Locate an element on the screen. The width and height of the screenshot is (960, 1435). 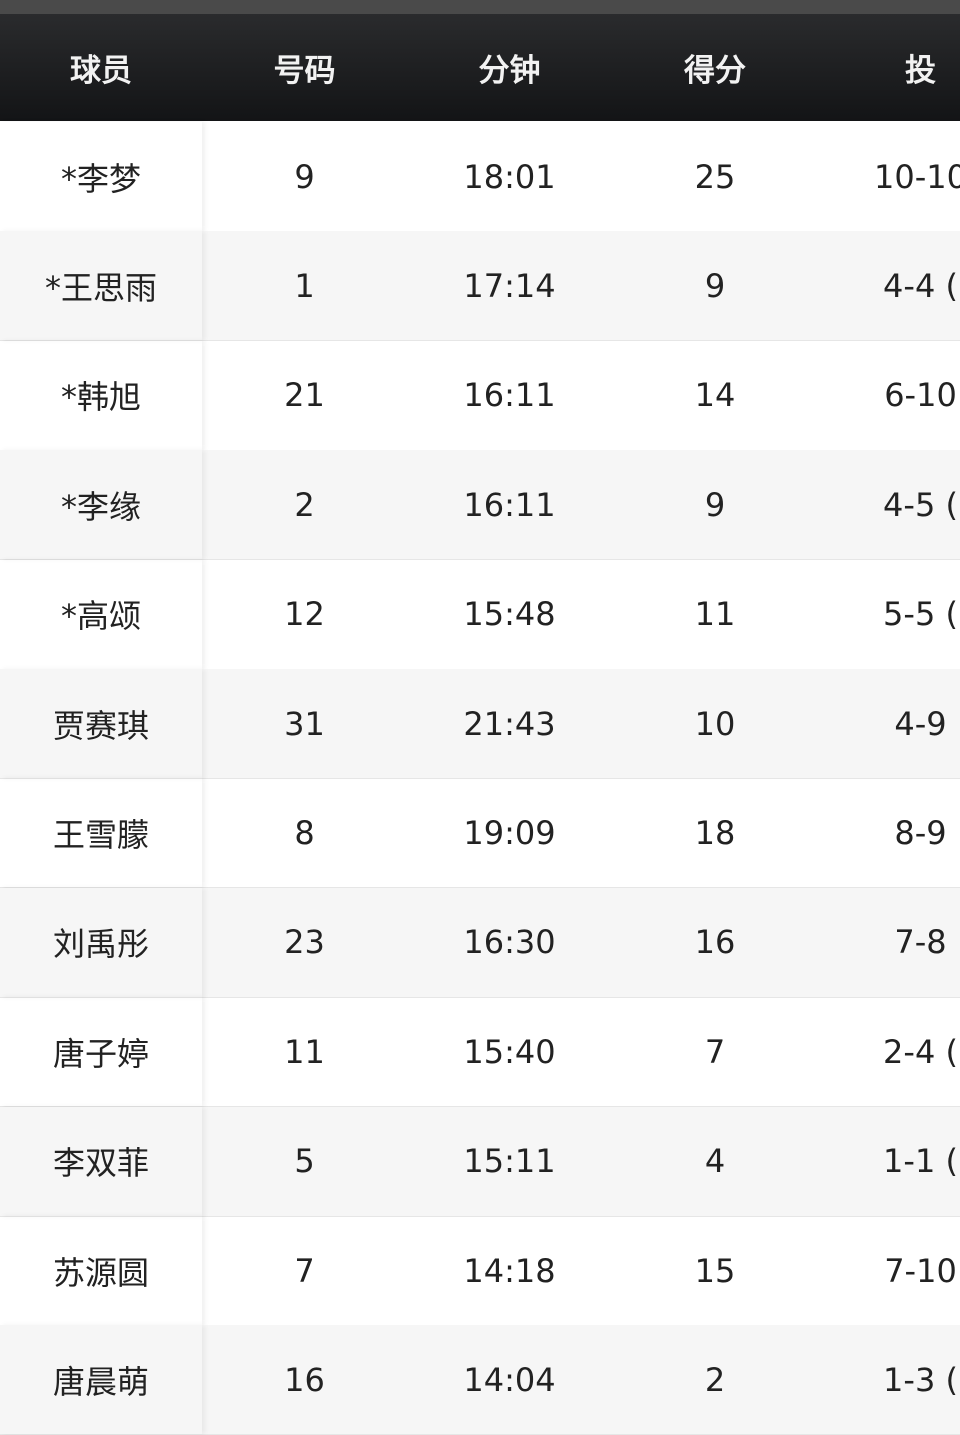
table-row: 贾赛琪 31 21:43 10 4-9 is located at coordinates (480, 724).